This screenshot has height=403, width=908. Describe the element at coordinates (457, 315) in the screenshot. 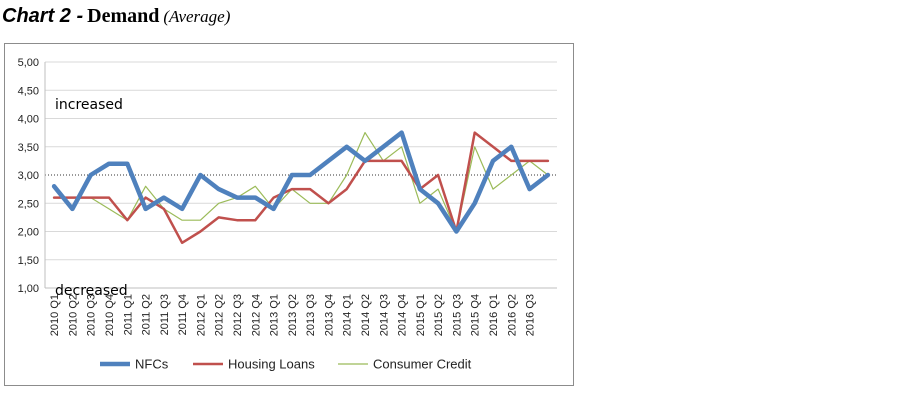

I see `x-tick-label: 2015 Q3` at that location.